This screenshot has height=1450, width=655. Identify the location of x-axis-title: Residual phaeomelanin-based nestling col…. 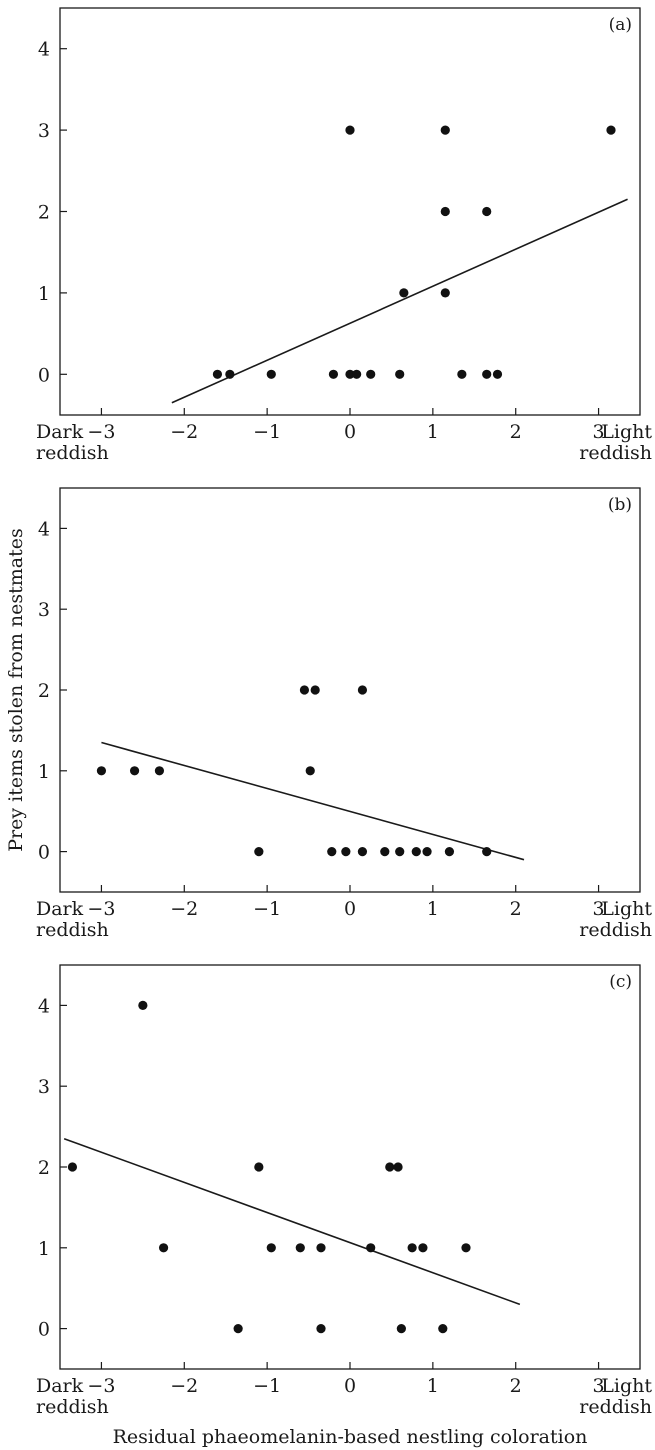
(350, 1437).